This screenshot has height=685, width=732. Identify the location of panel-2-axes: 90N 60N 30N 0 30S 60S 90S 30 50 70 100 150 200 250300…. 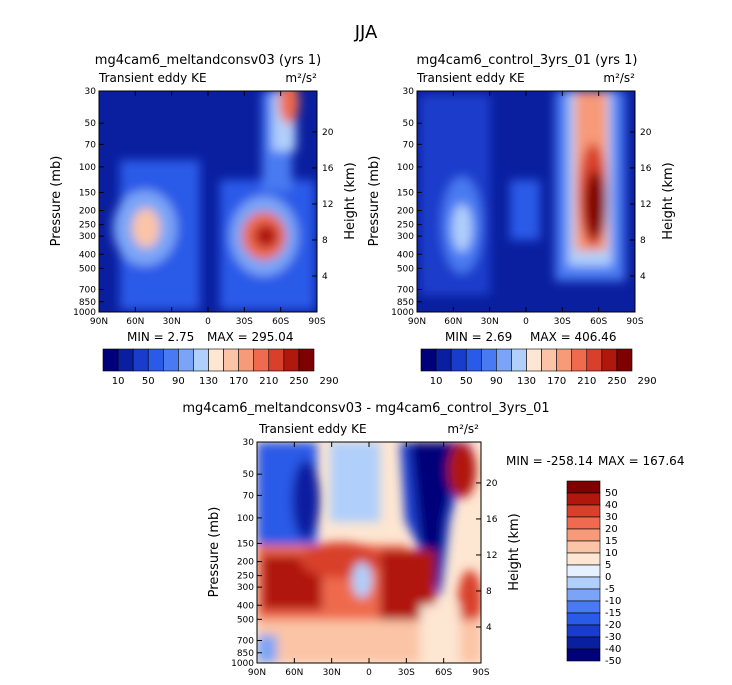
(521, 207).